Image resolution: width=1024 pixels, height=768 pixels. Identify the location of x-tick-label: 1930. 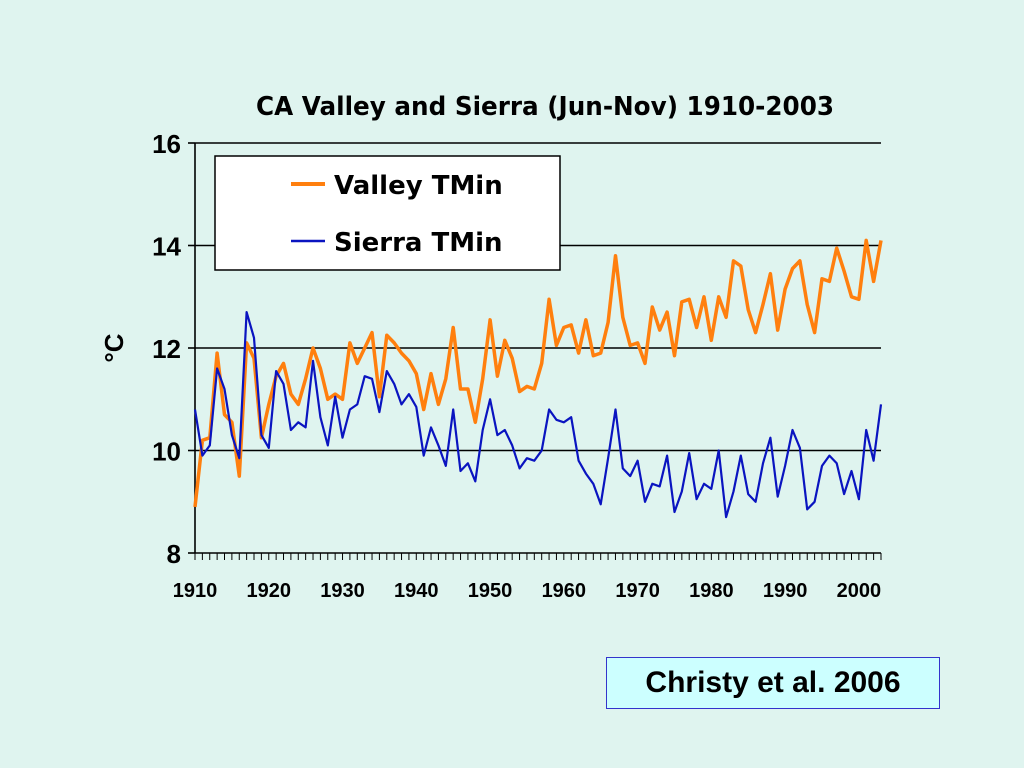
(342, 591).